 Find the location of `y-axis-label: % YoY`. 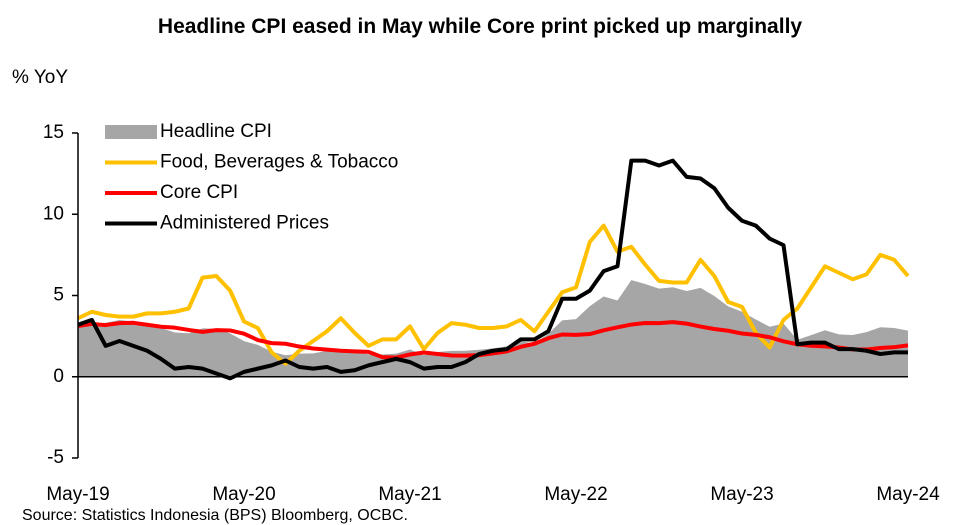

y-axis-label: % YoY is located at coordinates (40, 77).